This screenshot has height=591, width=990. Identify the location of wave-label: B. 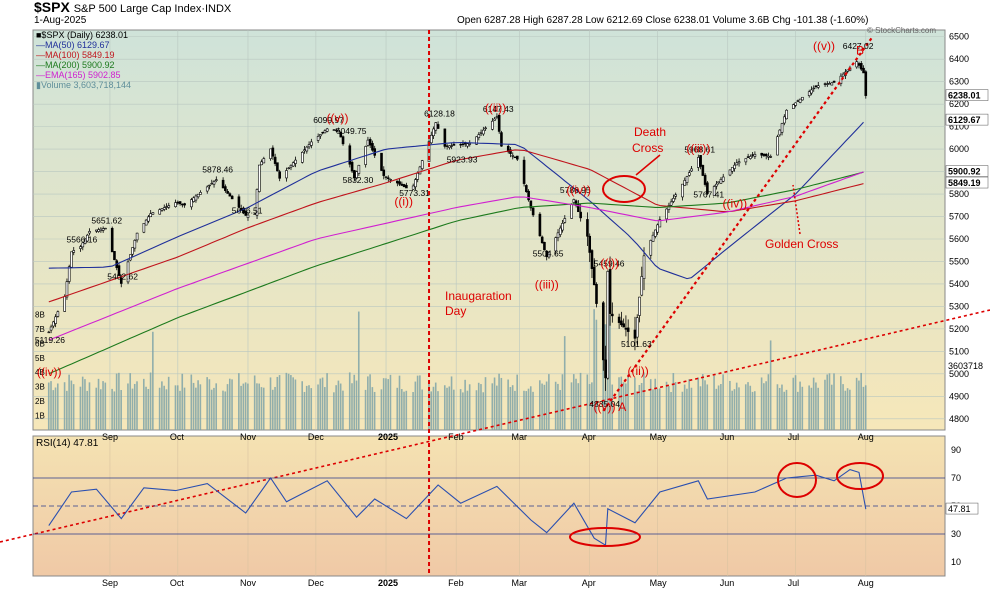
(860, 51).